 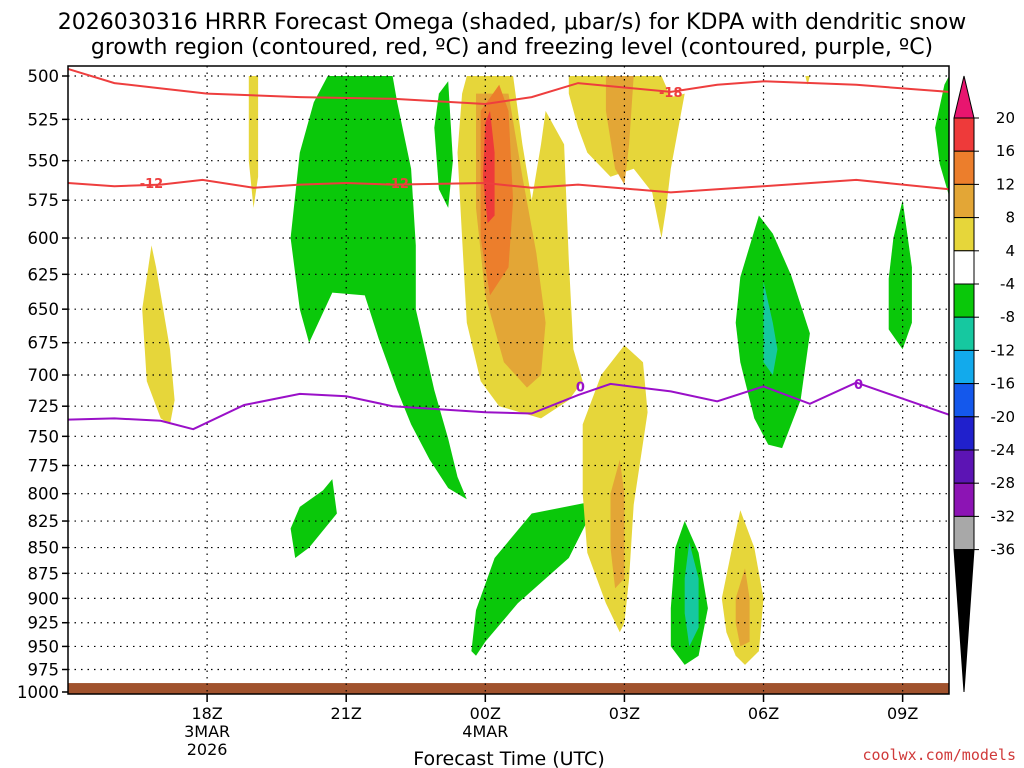 I want to click on x-tick-label: 18Z, so click(x=206, y=713).